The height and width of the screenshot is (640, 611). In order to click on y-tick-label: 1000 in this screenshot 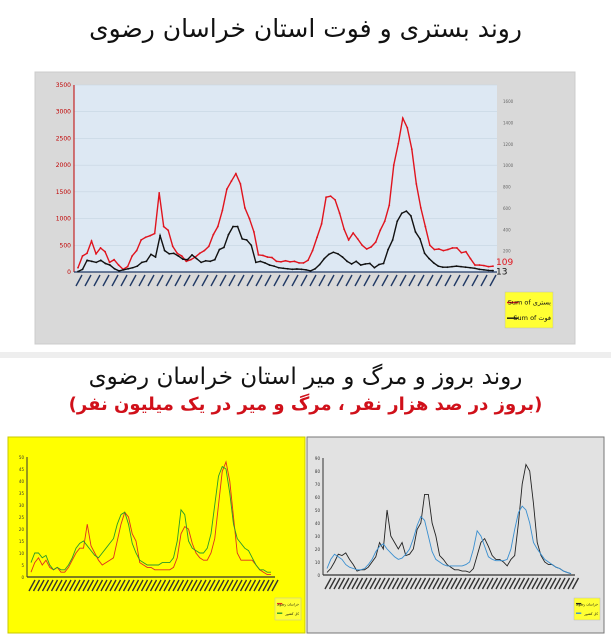, I will do `click(63, 219)`.